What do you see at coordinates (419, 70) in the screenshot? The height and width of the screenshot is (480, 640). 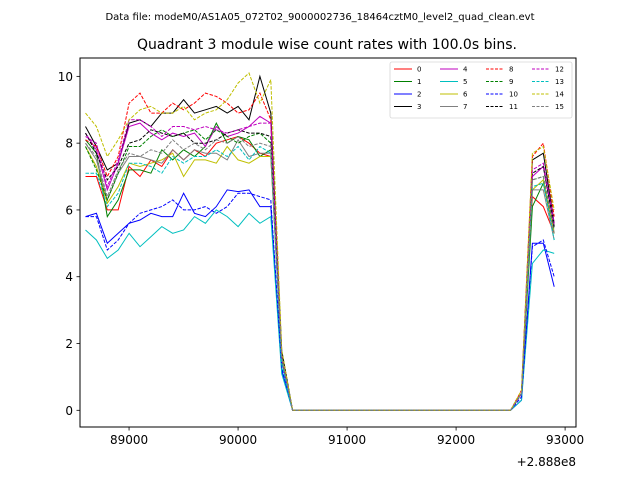 I see `legend-label-0: 0` at bounding box center [419, 70].